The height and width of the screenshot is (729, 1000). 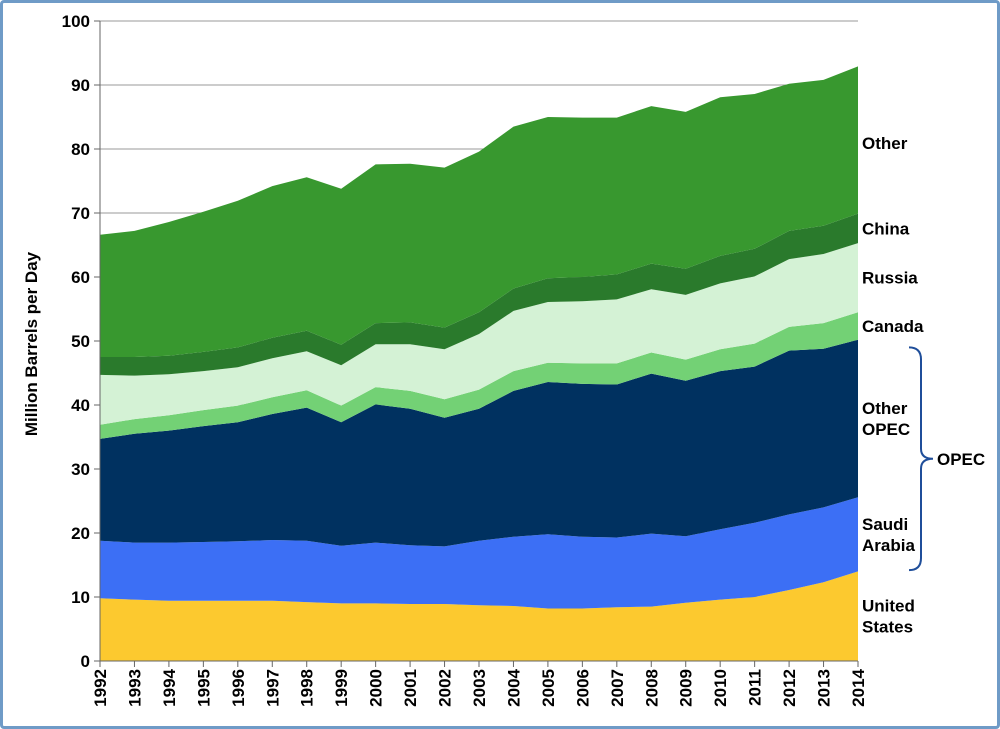 What do you see at coordinates (341, 688) in the screenshot?
I see `x-tick-label-1999: 1999` at bounding box center [341, 688].